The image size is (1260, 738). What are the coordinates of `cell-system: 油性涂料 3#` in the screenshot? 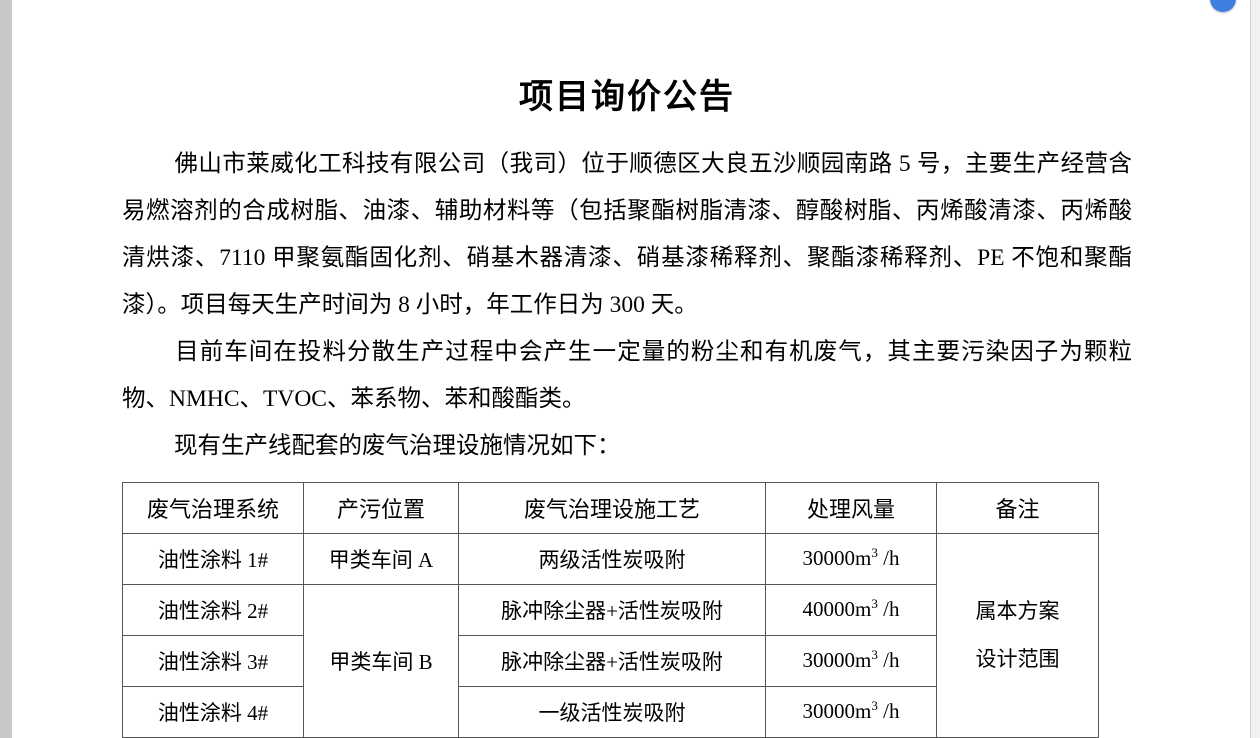 It's located at (213, 660).